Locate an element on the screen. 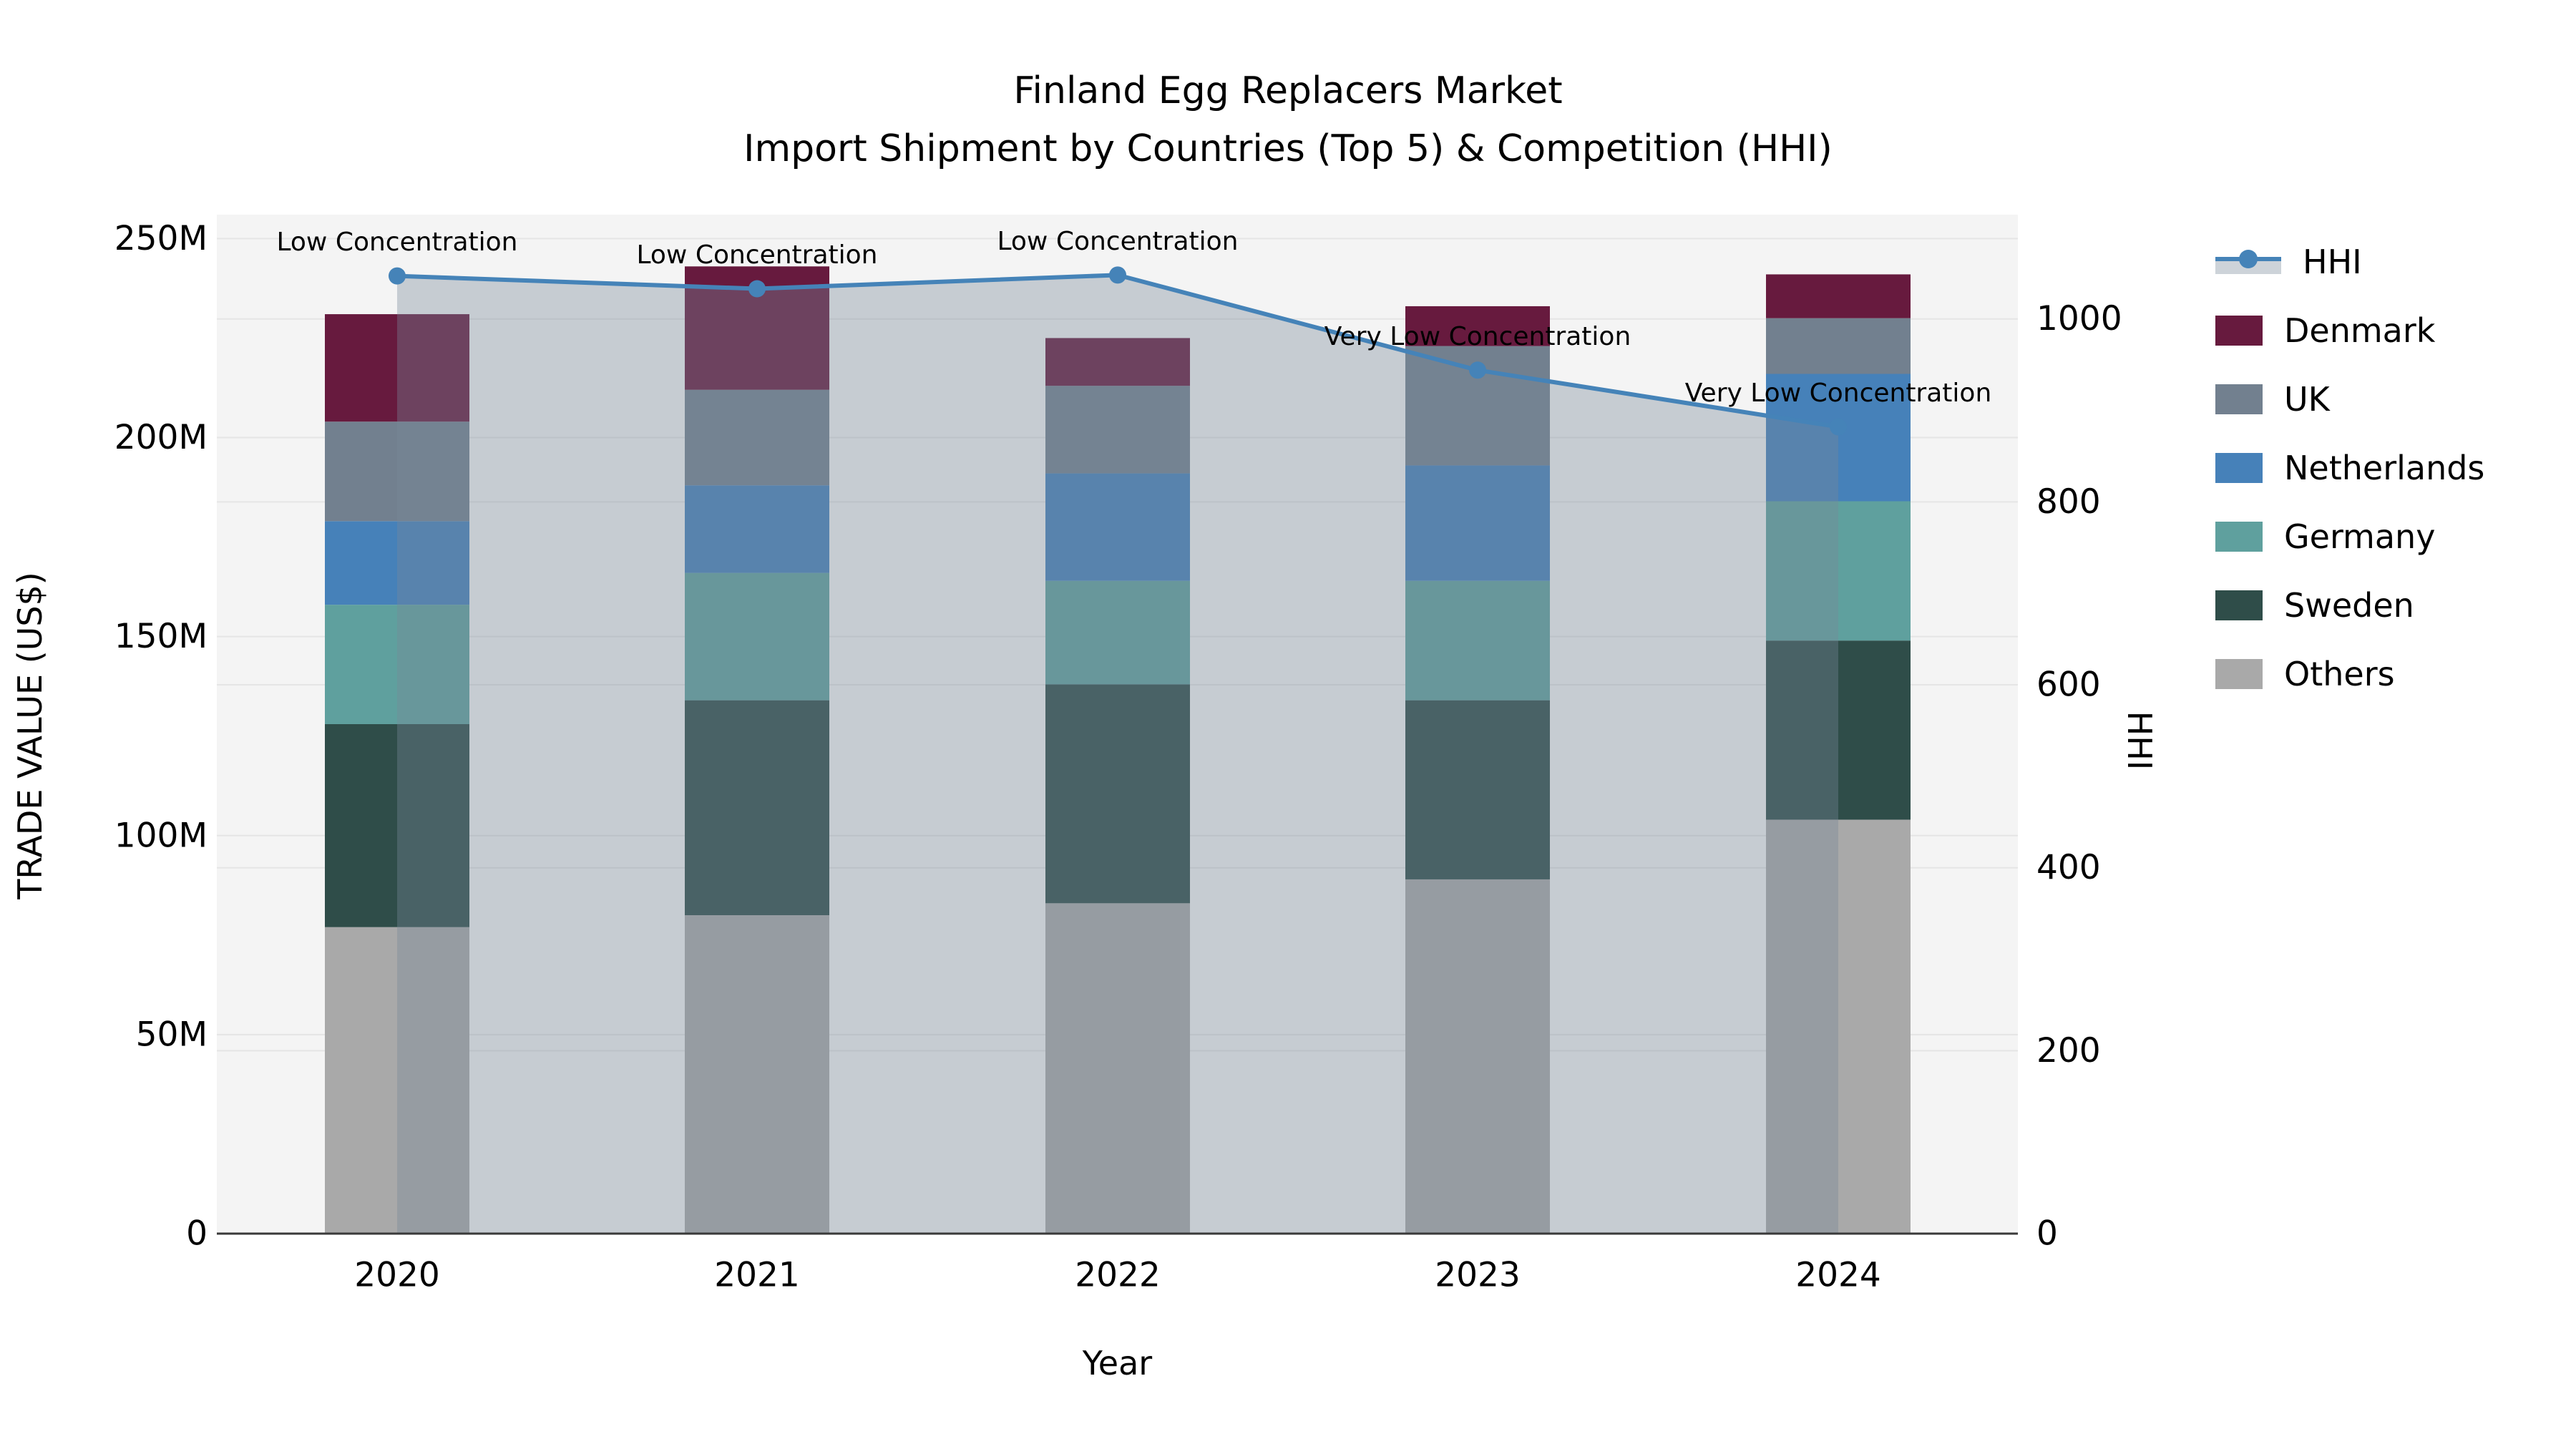 Image resolution: width=2576 pixels, height=1449 pixels. bar-segment-2024-denmark is located at coordinates (1838, 296).